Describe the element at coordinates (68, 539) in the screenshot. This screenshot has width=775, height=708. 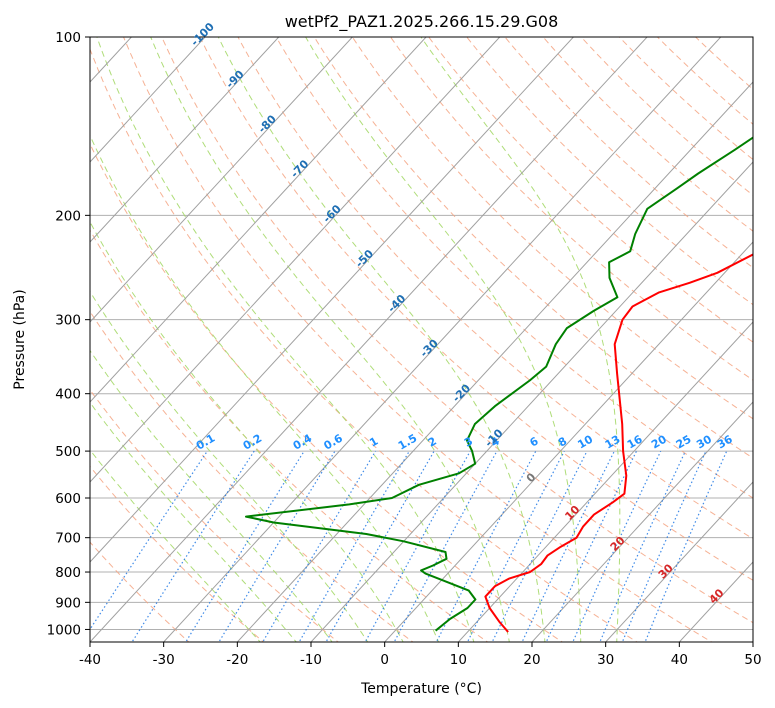
I see `y-tick-label: 700` at that location.